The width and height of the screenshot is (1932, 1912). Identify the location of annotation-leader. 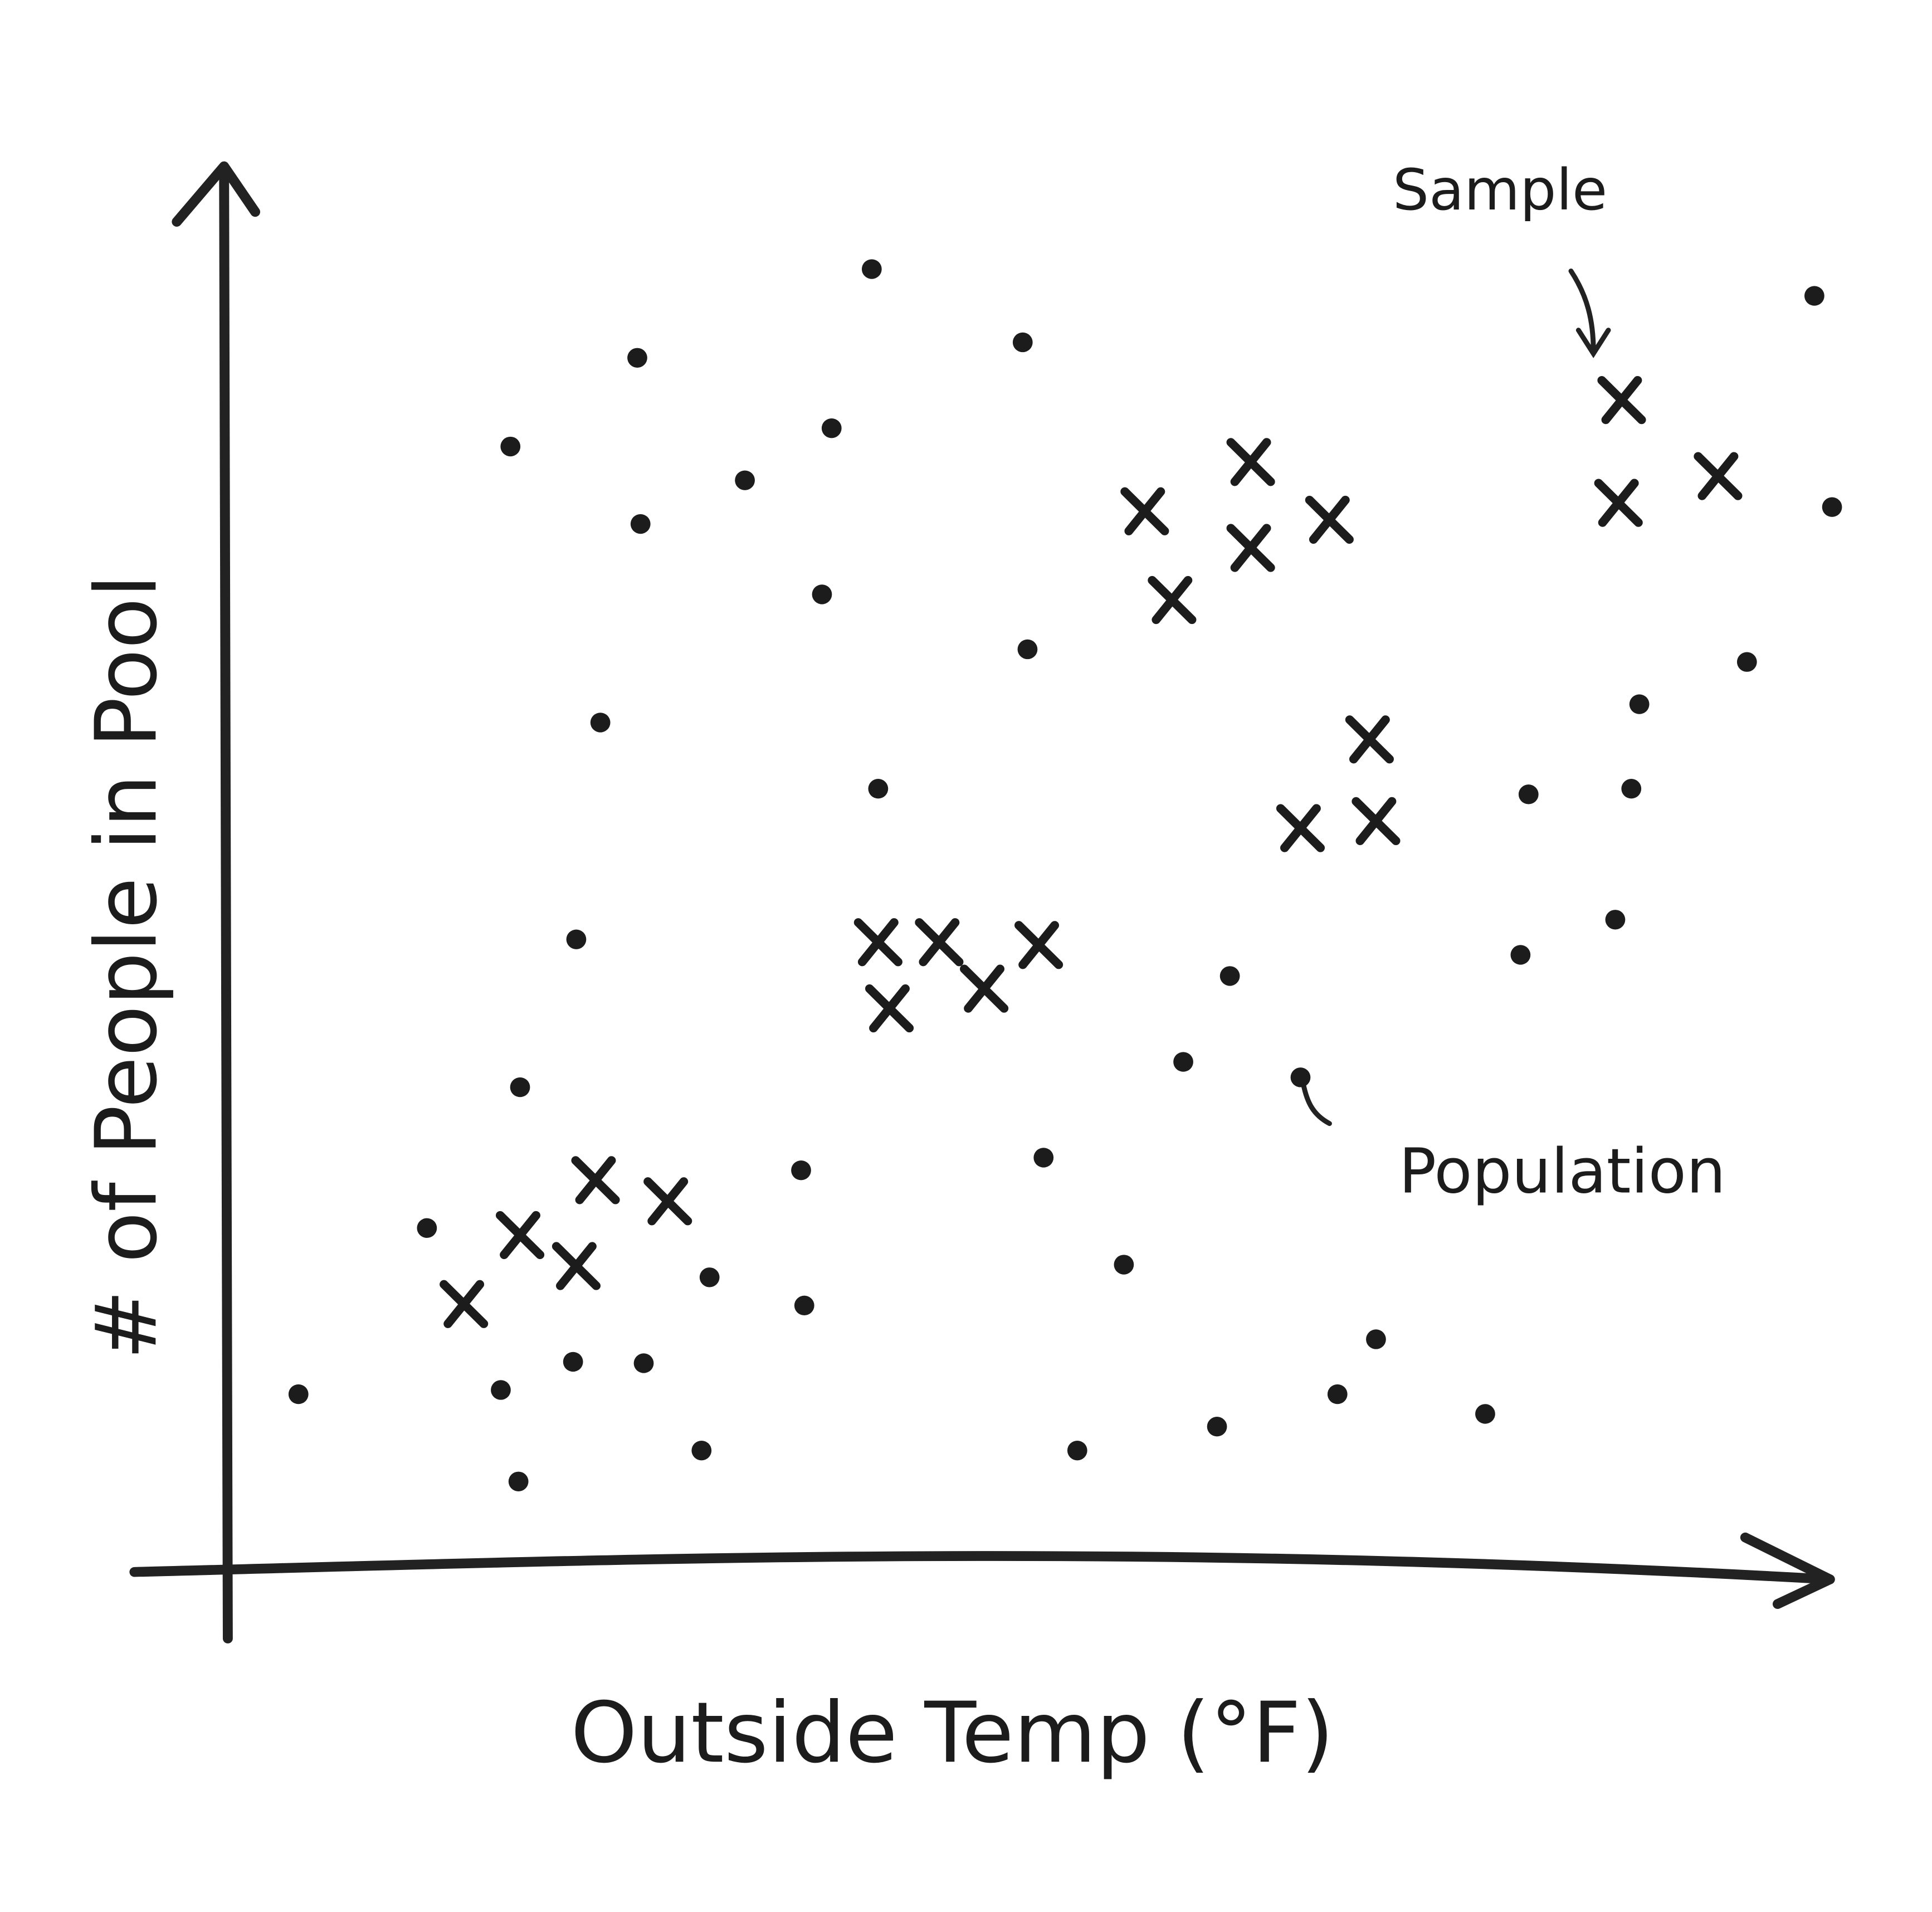
(1316, 1103).